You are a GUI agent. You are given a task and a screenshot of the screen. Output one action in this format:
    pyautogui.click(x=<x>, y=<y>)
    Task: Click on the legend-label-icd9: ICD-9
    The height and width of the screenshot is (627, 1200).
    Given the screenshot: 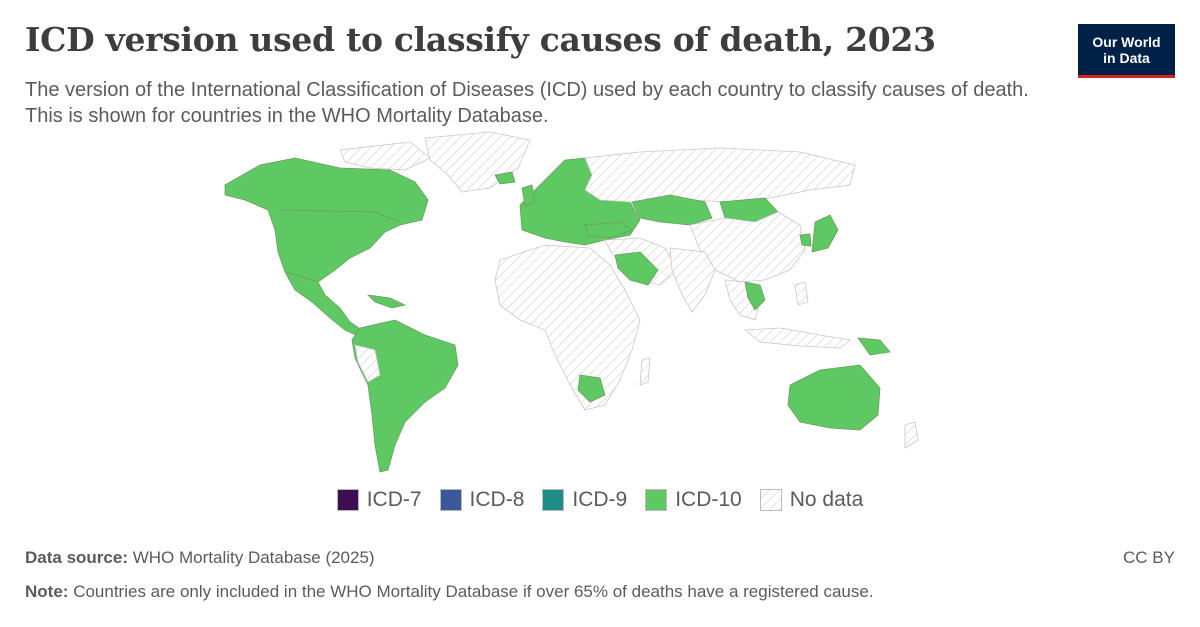 What is the action you would take?
    pyautogui.click(x=600, y=499)
    